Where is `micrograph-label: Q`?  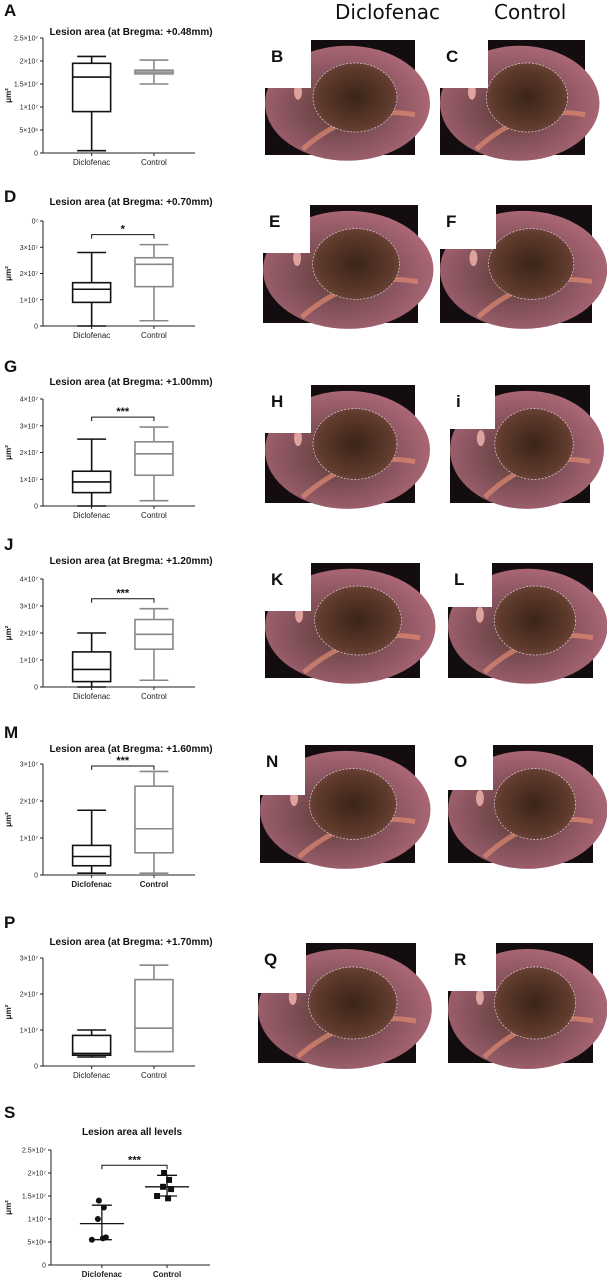 micrograph-label: Q is located at coordinates (270, 959).